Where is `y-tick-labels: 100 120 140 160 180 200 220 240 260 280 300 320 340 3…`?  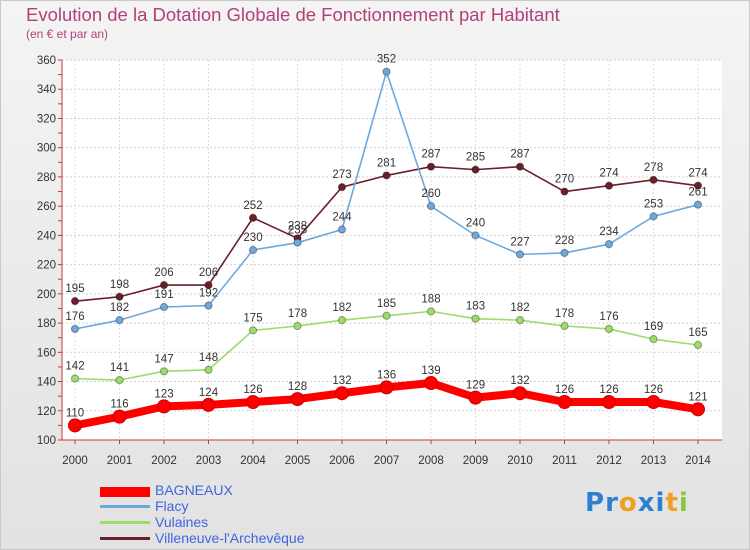
y-tick-labels: 100 120 140 160 180 200 220 240 260 280 300 320 340 3… is located at coordinates (46, 251).